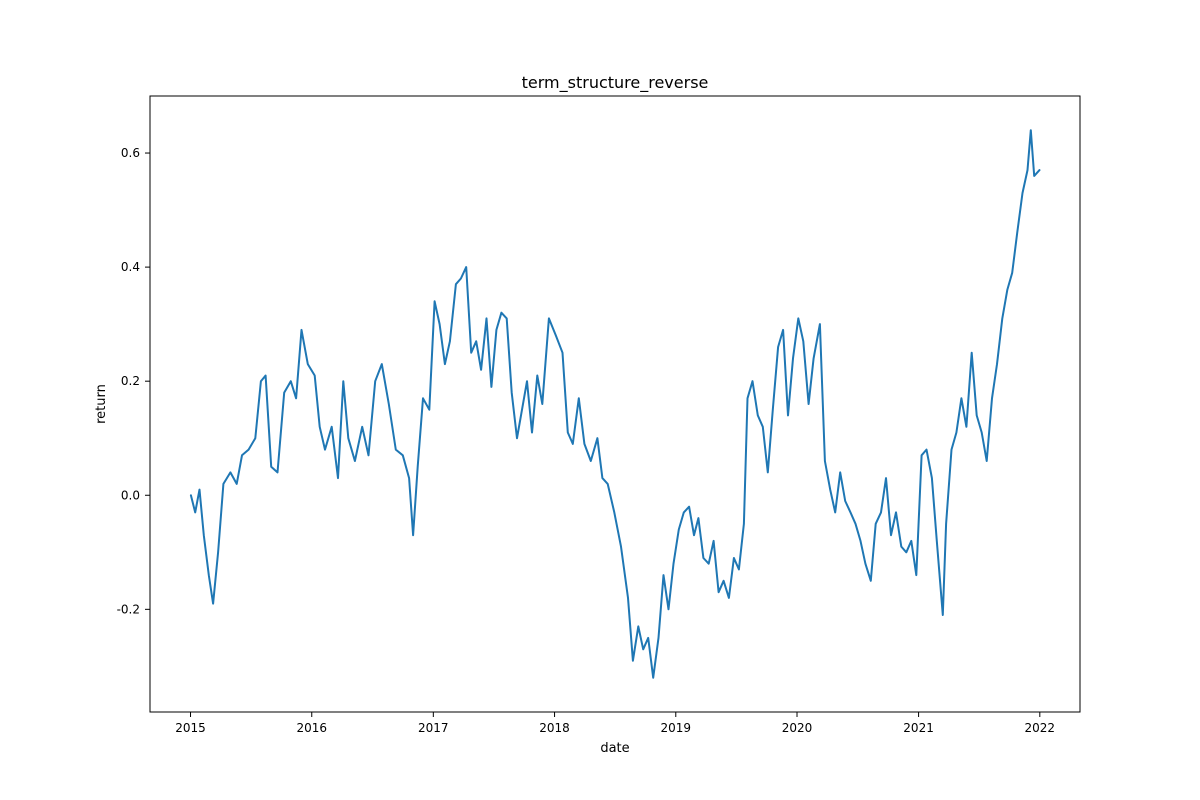 The image size is (1200, 800). Describe the element at coordinates (130, 267) in the screenshot. I see `y-tick-label: 0.4` at that location.